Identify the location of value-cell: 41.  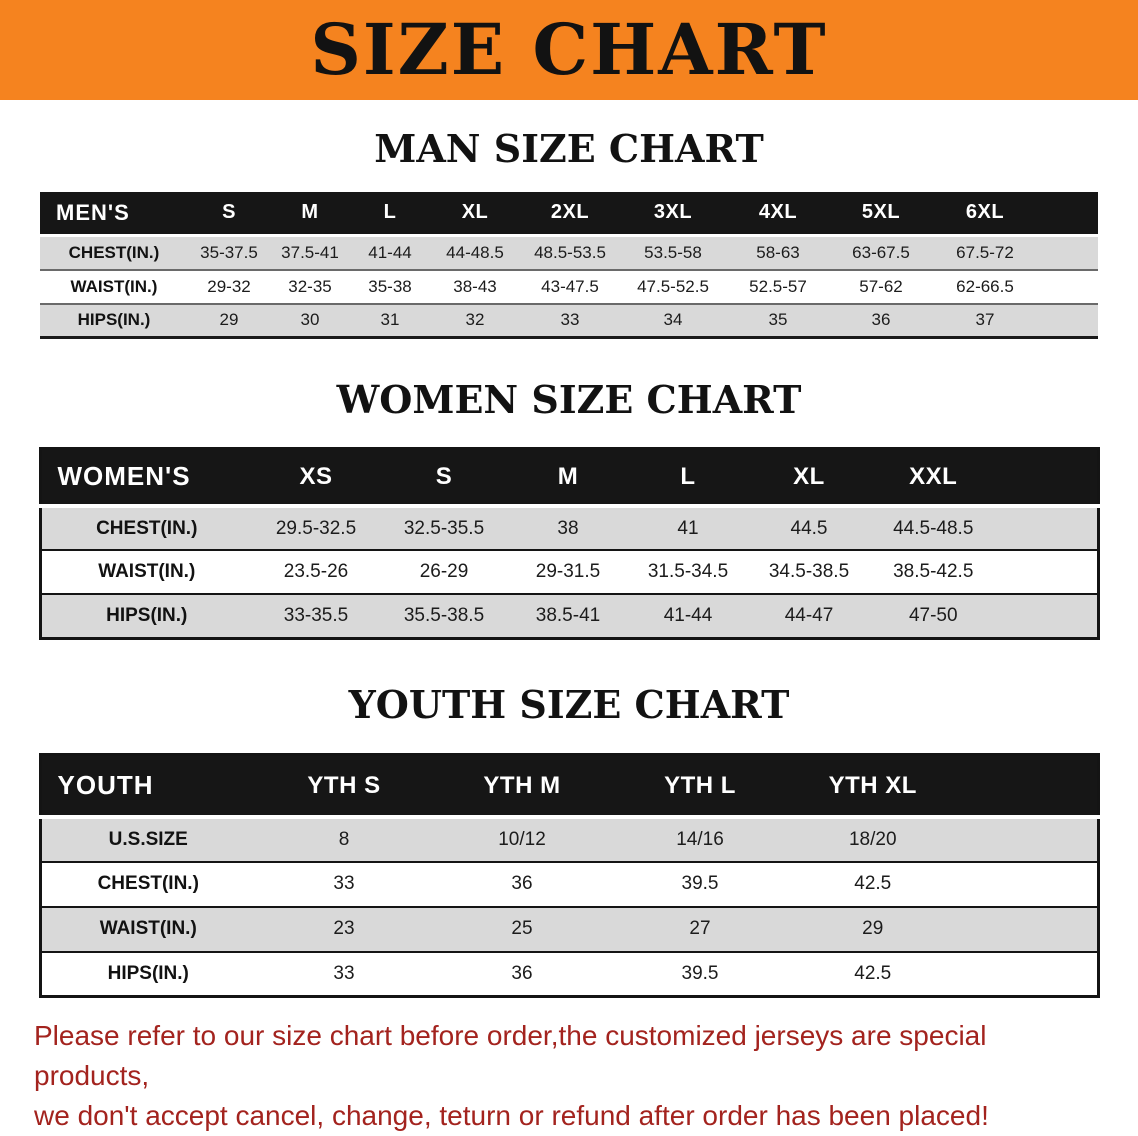
(688, 528).